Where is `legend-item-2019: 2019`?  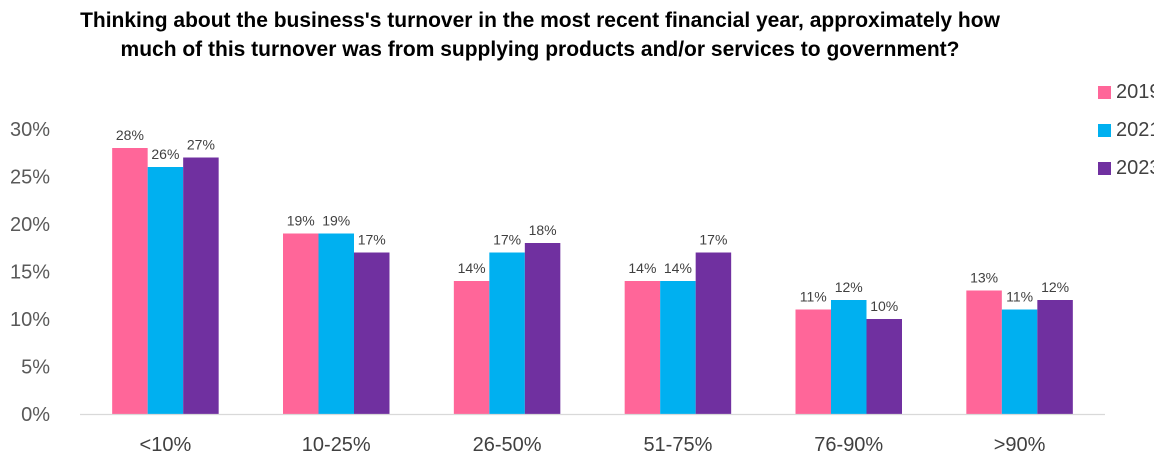 legend-item-2019: 2019 is located at coordinates (1126, 92).